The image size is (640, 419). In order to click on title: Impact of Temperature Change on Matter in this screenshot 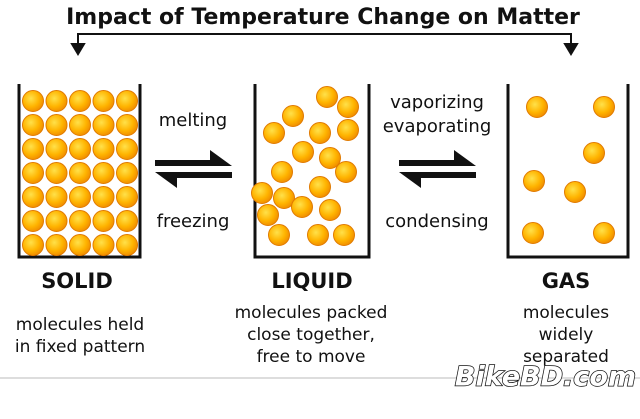, I will do `click(323, 17)`.